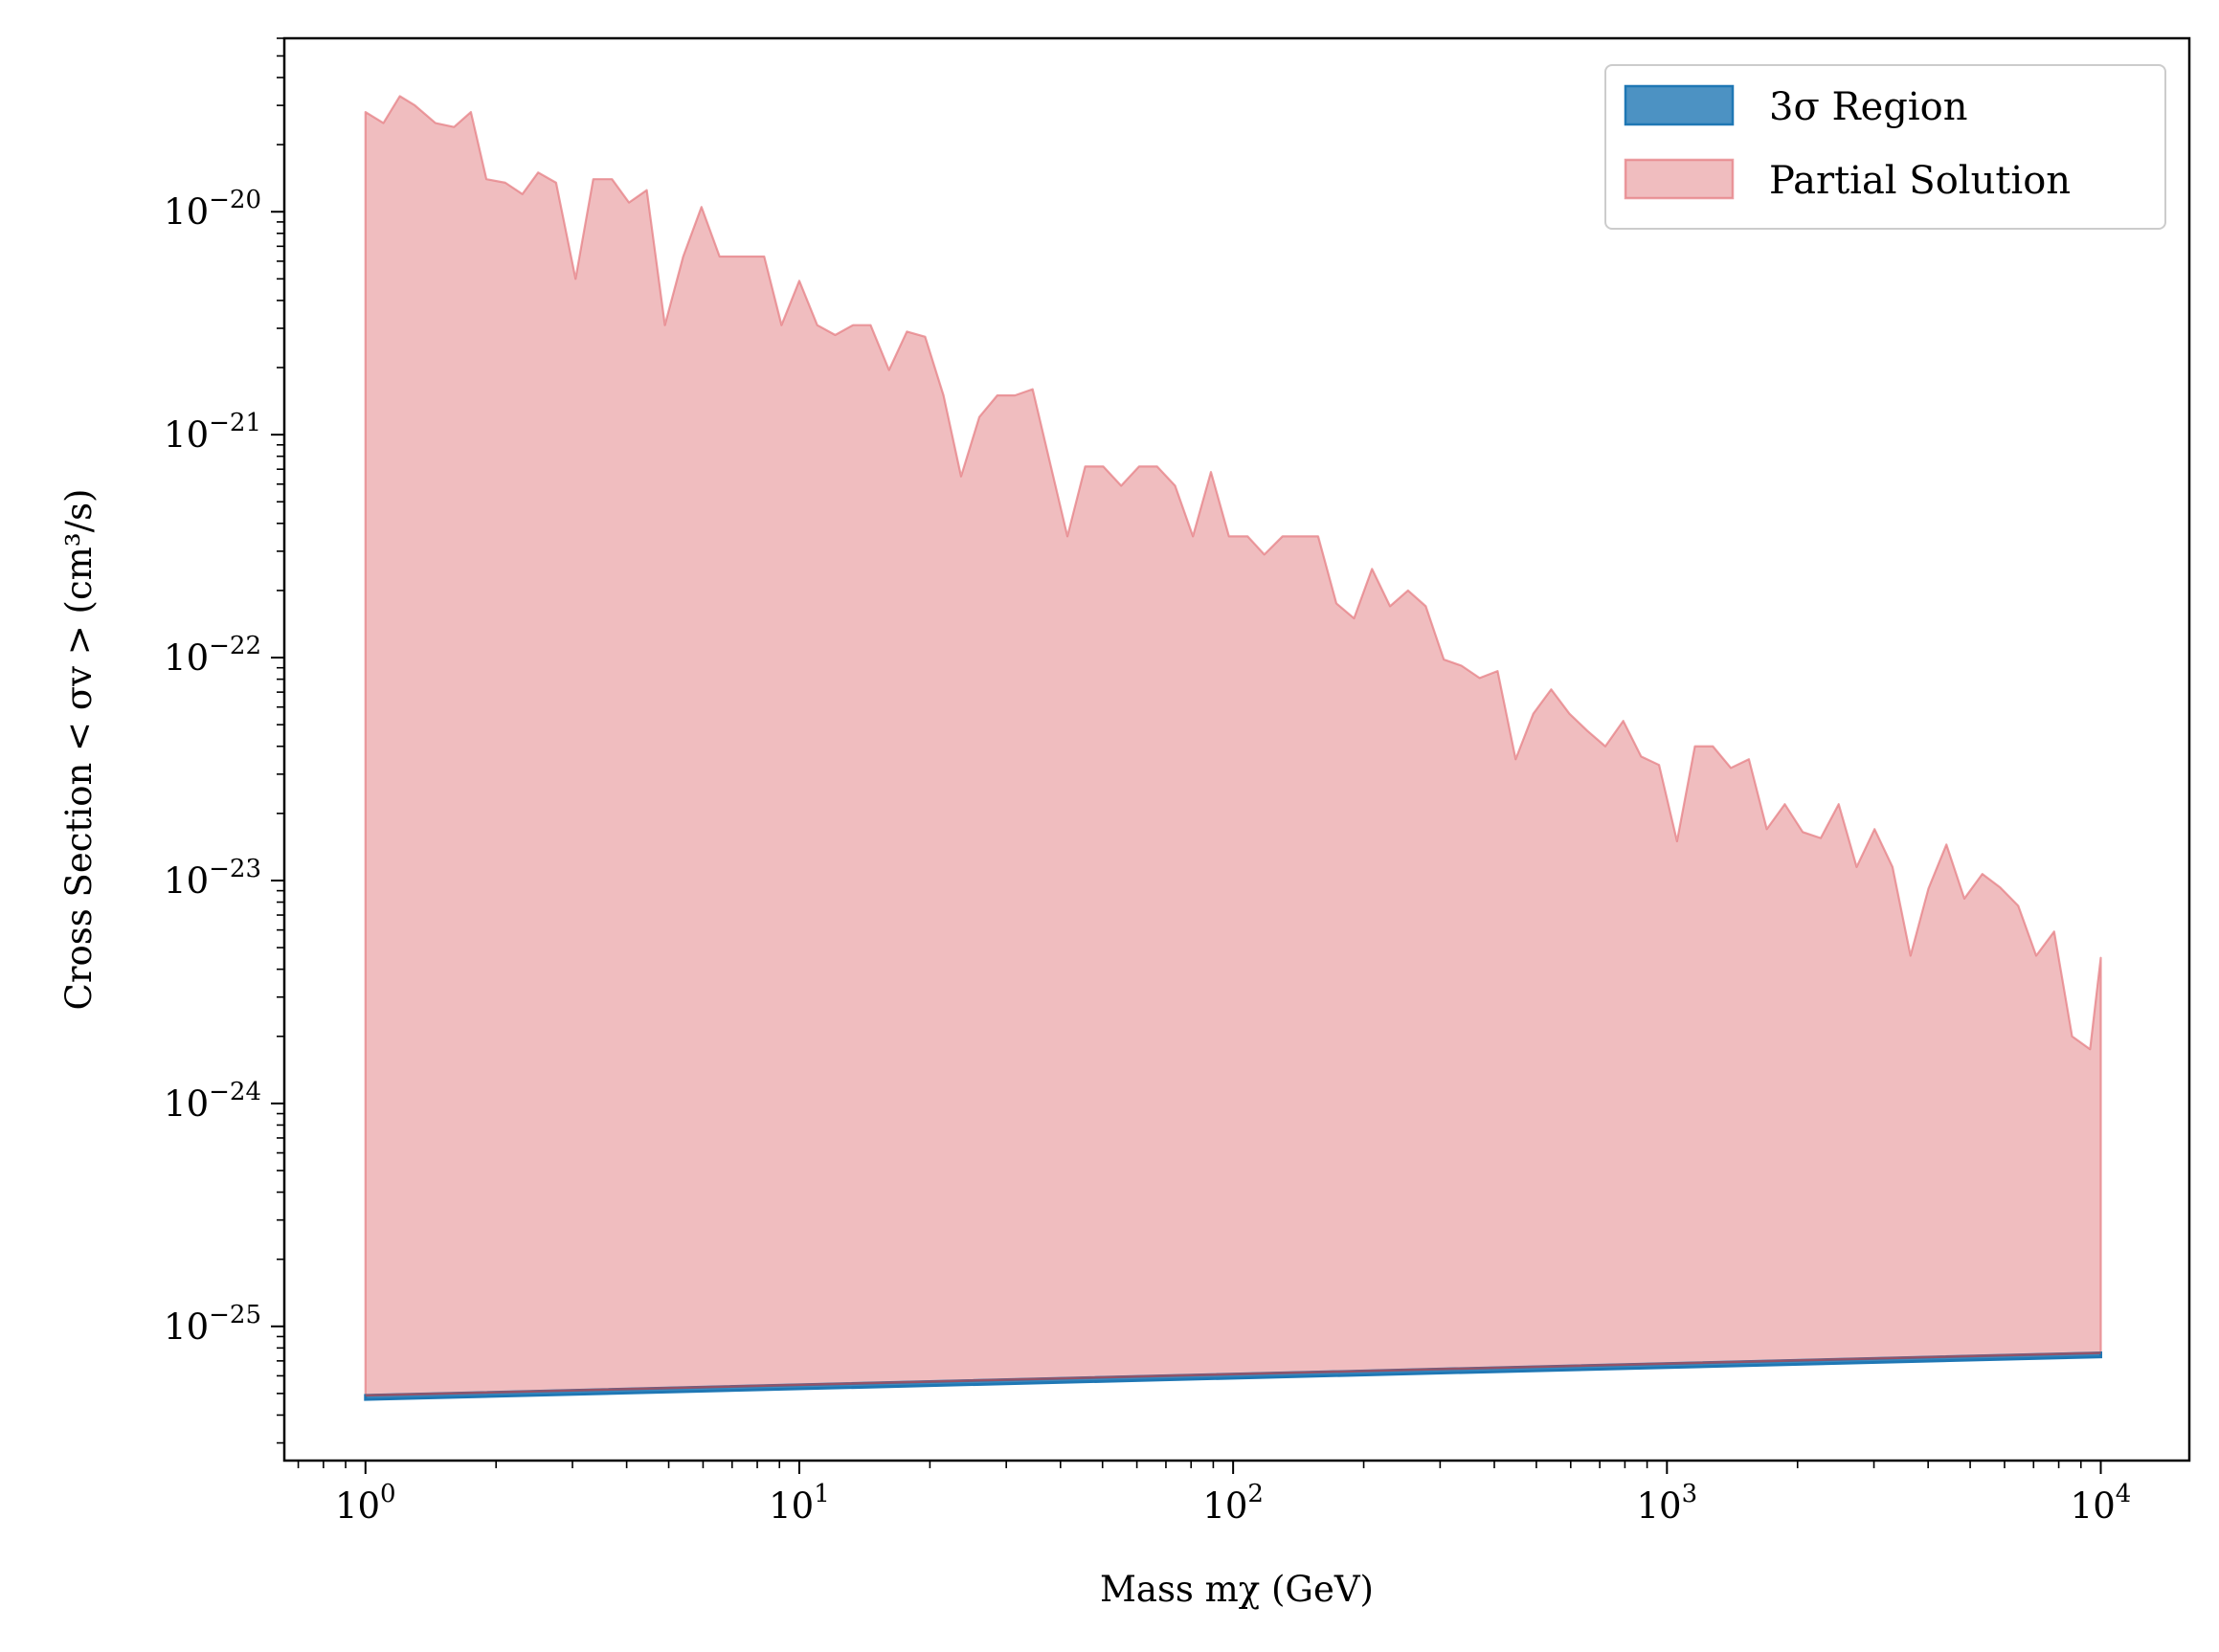  I want to click on legend-label-partial: Partial Solution, so click(1920, 181).